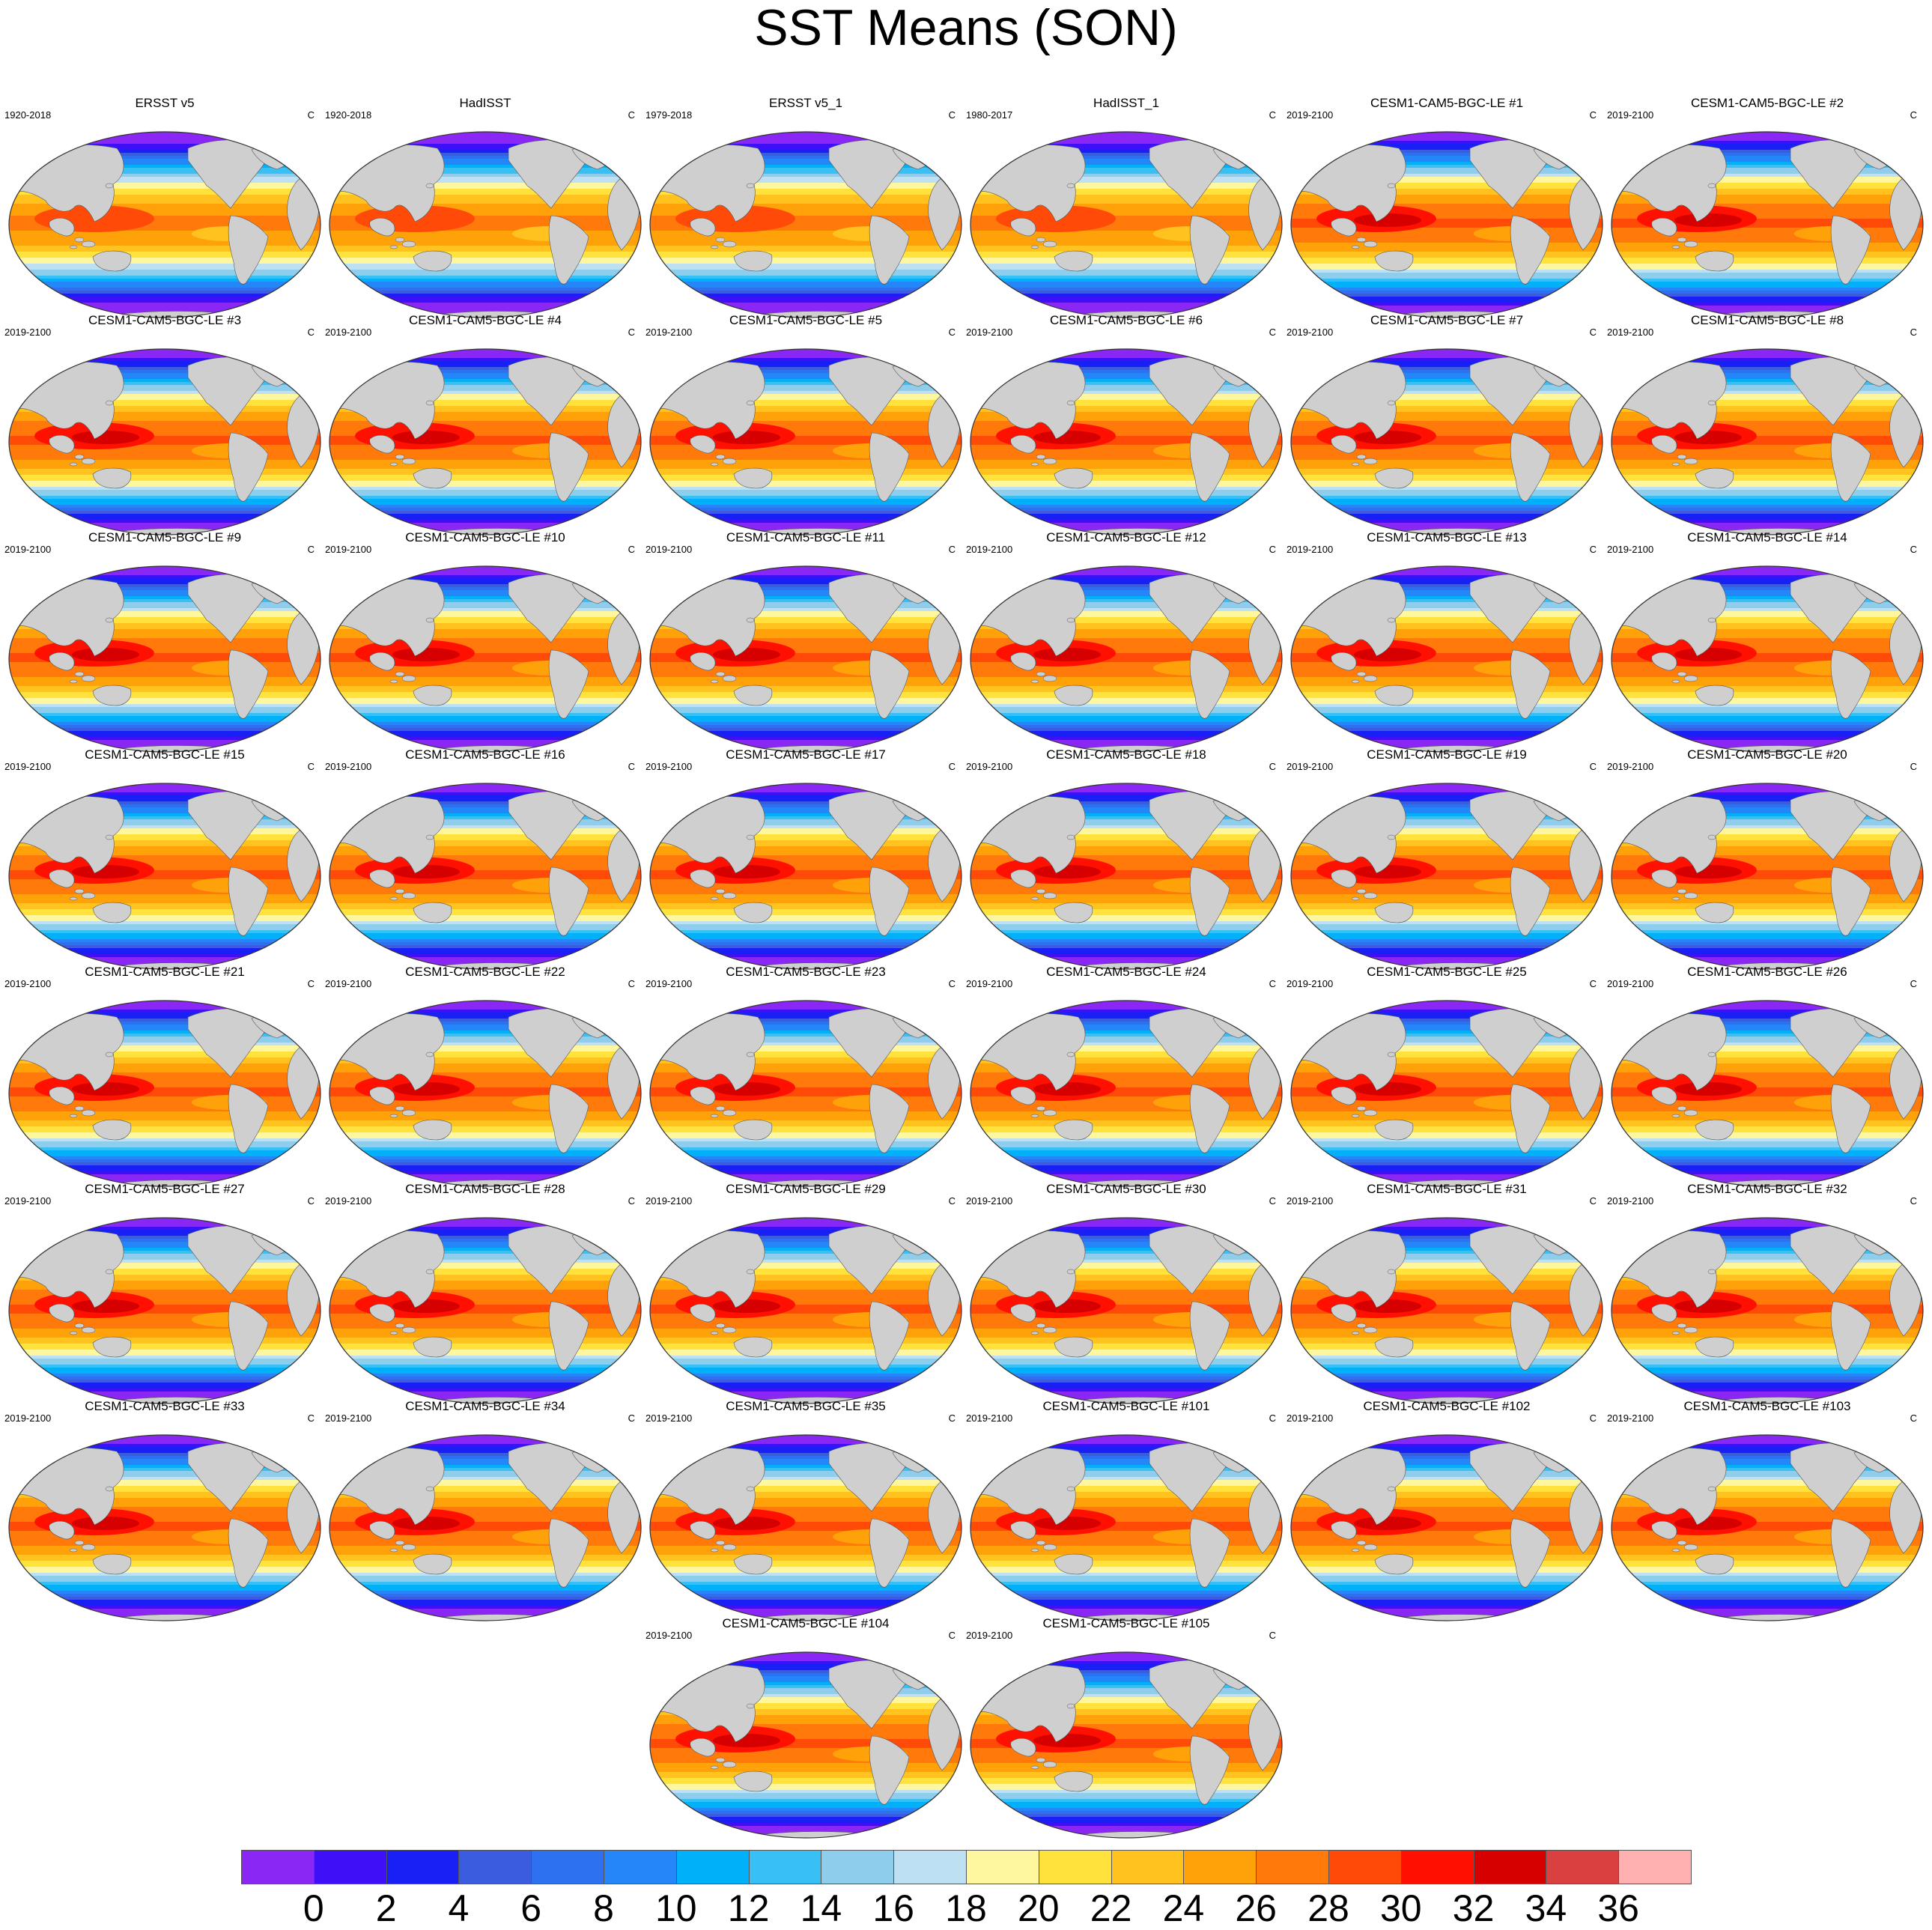 This screenshot has width=1932, height=1930. What do you see at coordinates (531, 1908) in the screenshot?
I see `colorbar-tick-label: 6` at bounding box center [531, 1908].